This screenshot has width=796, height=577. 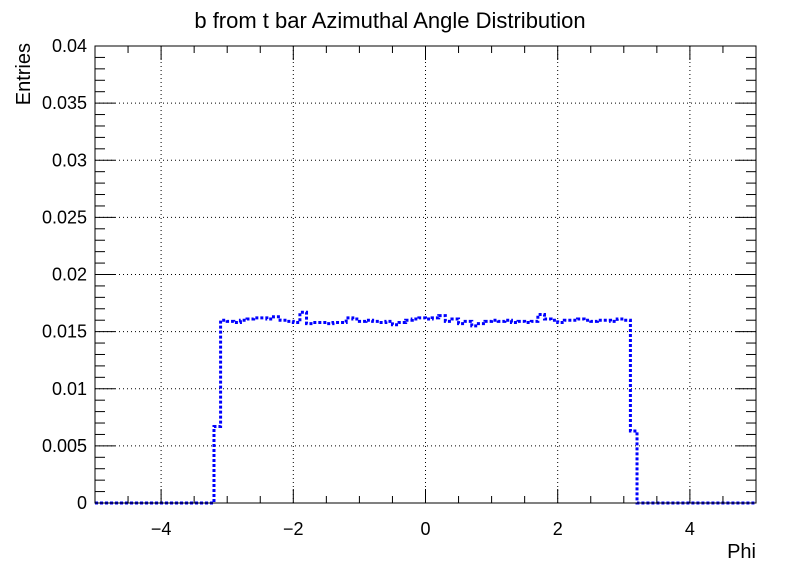 What do you see at coordinates (69, 389) in the screenshot?
I see `y-tick-label: 0.01` at bounding box center [69, 389].